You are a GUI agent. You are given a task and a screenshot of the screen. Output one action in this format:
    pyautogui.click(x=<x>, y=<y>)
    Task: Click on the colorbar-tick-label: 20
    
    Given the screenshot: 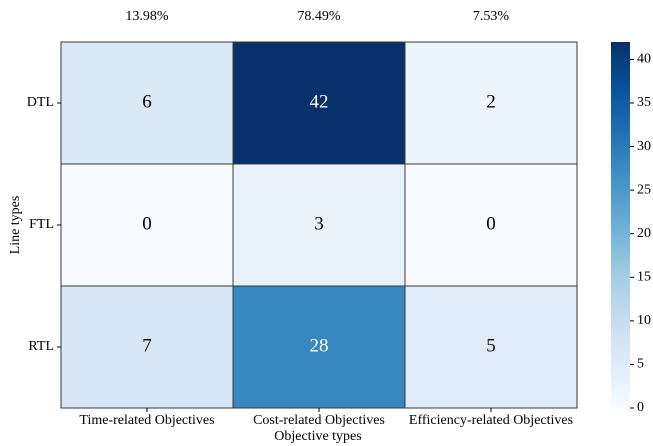 What is the action you would take?
    pyautogui.click(x=644, y=233)
    